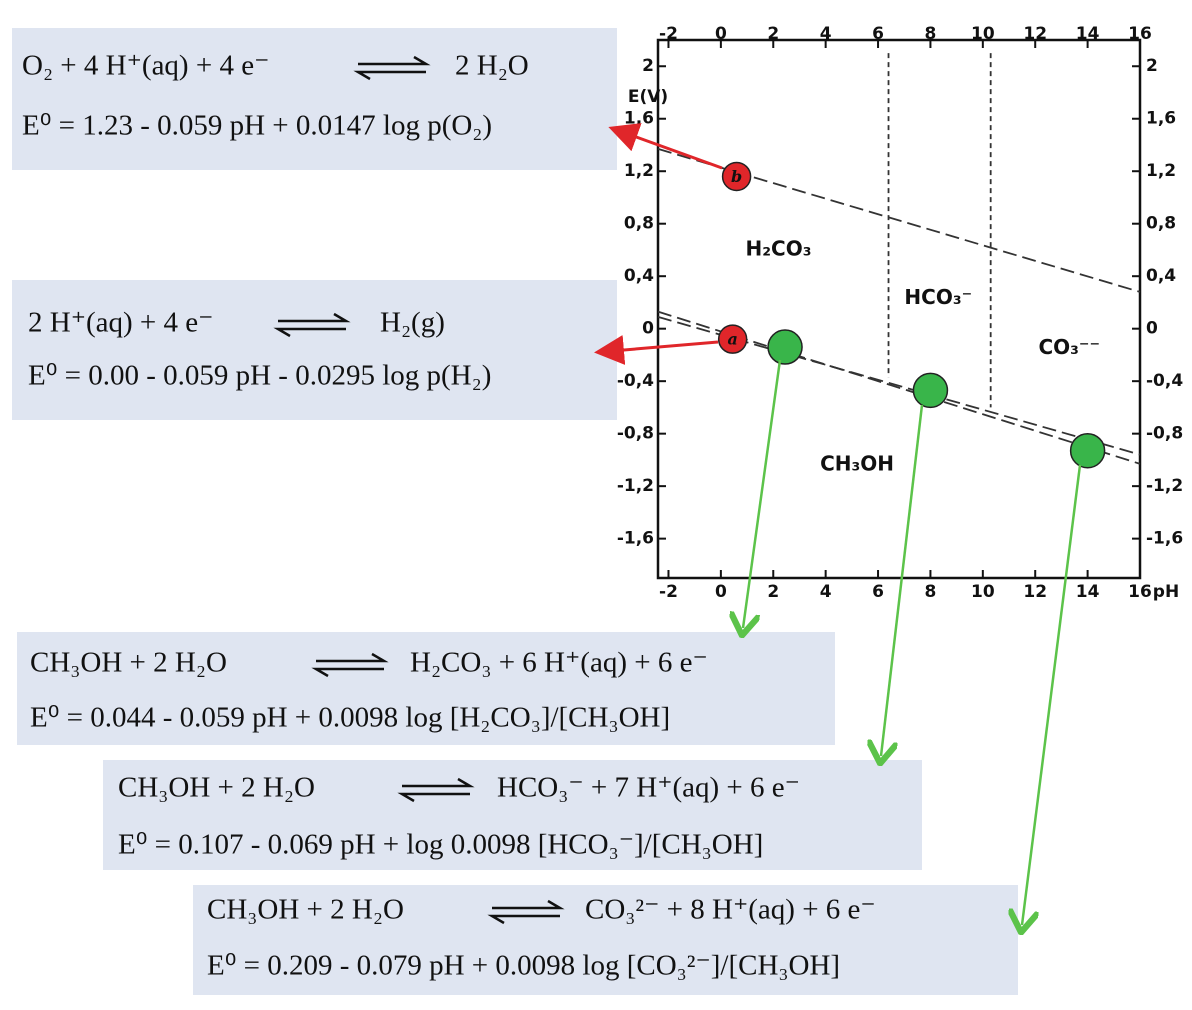  What do you see at coordinates (412, 323) in the screenshot?
I see `reaction-right: H₂(g)` at bounding box center [412, 323].